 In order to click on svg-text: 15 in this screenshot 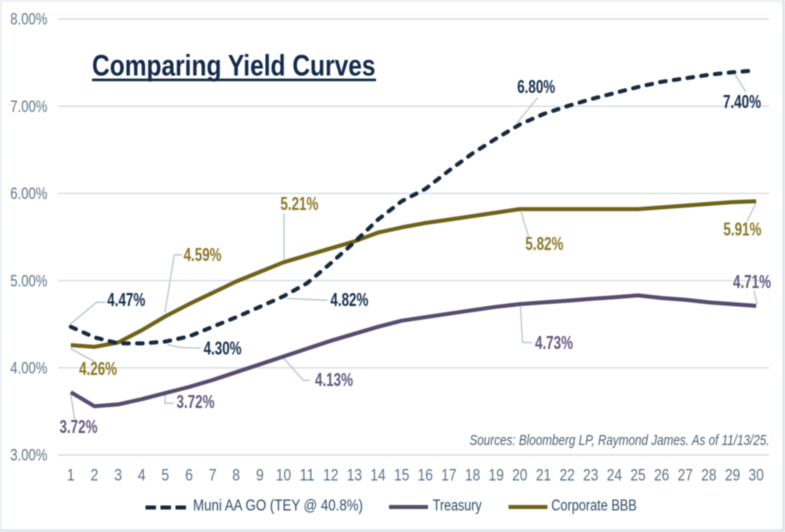, I will do `click(401, 475)`.